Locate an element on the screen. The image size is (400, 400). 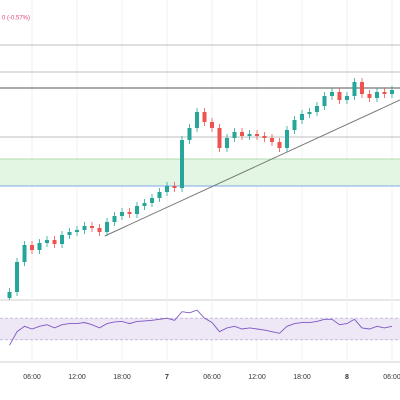
rsi-line is located at coordinates (201, 327).